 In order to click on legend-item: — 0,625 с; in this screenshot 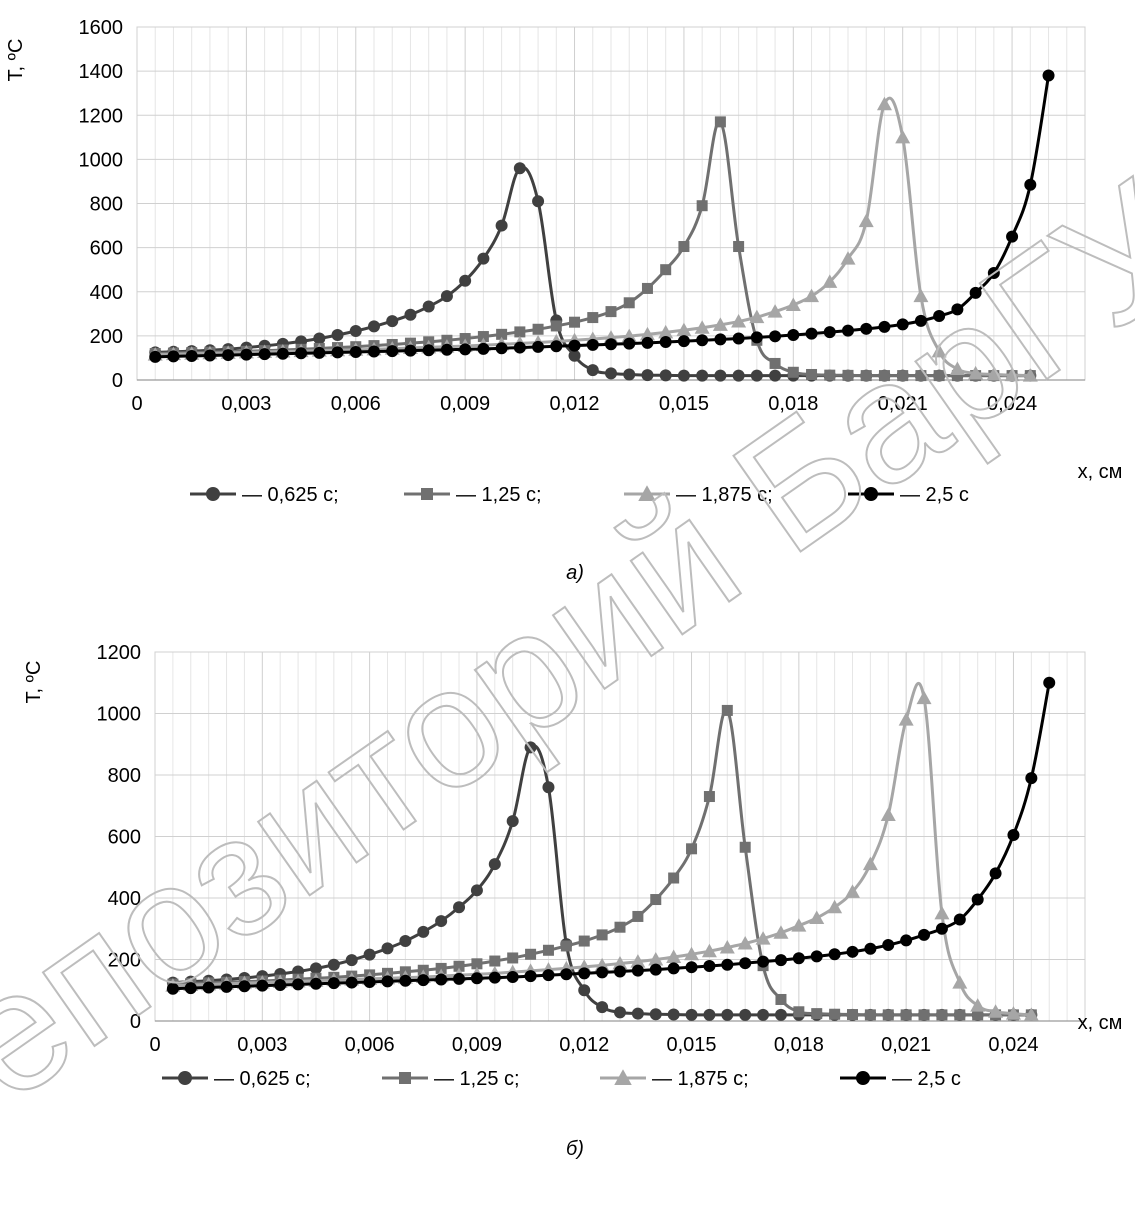, I will do `click(264, 495)`.